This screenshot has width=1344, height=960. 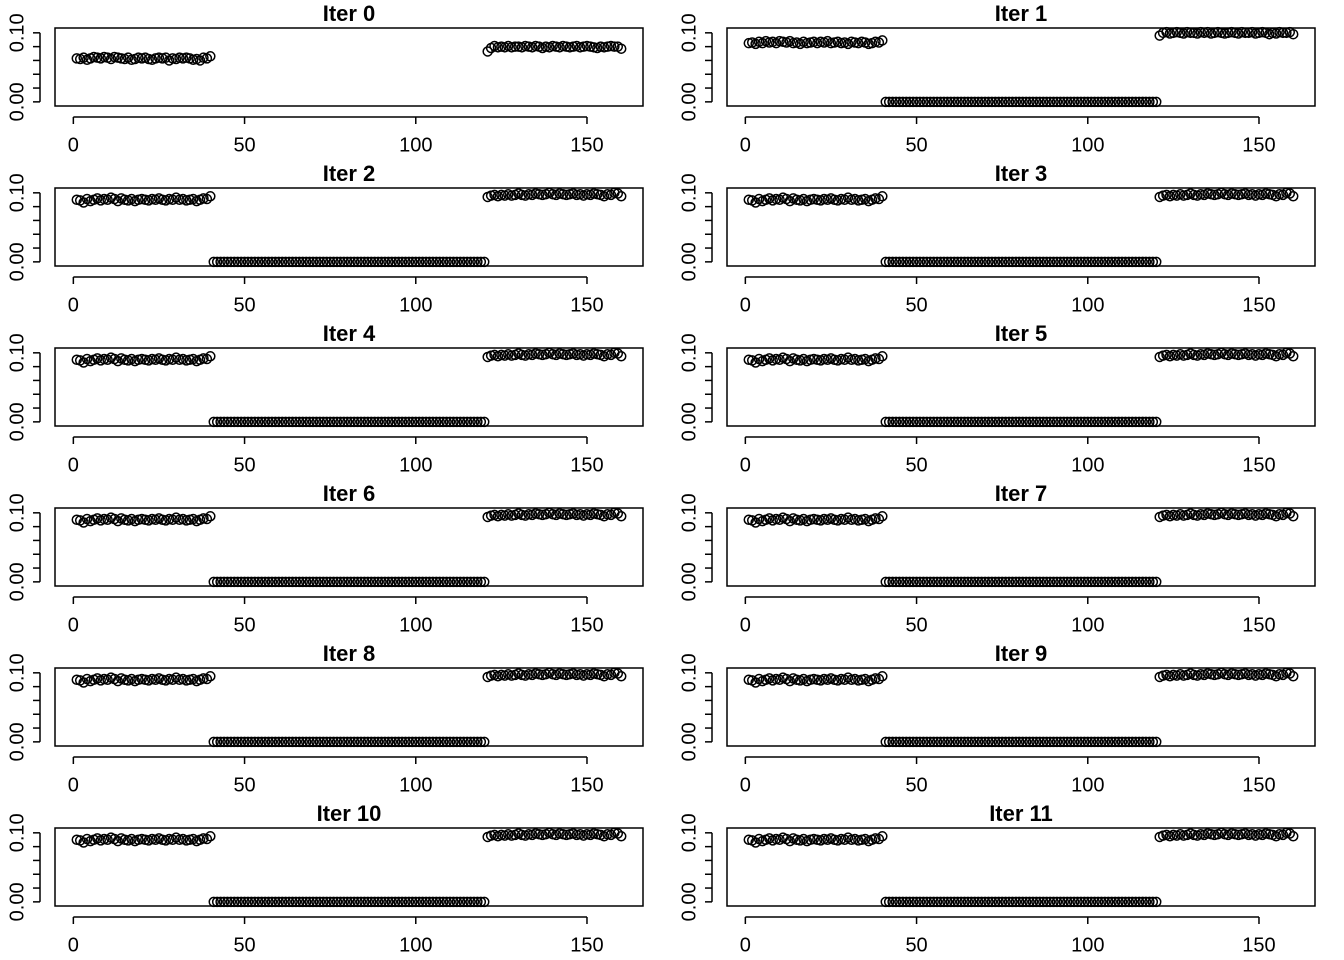 I want to click on x-tick-label: 150, so click(x=1258, y=145).